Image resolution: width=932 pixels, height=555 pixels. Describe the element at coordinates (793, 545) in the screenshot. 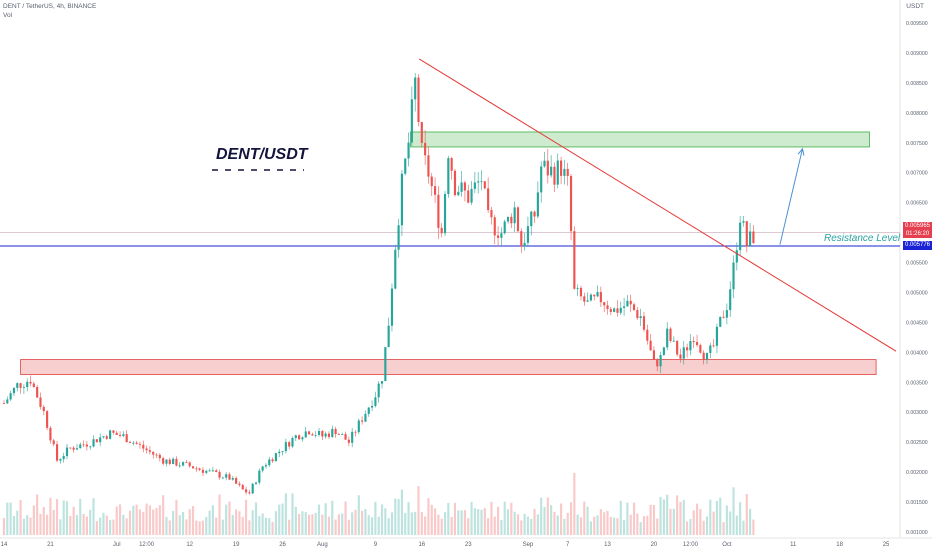

I see `x-tick-label: 11` at that location.